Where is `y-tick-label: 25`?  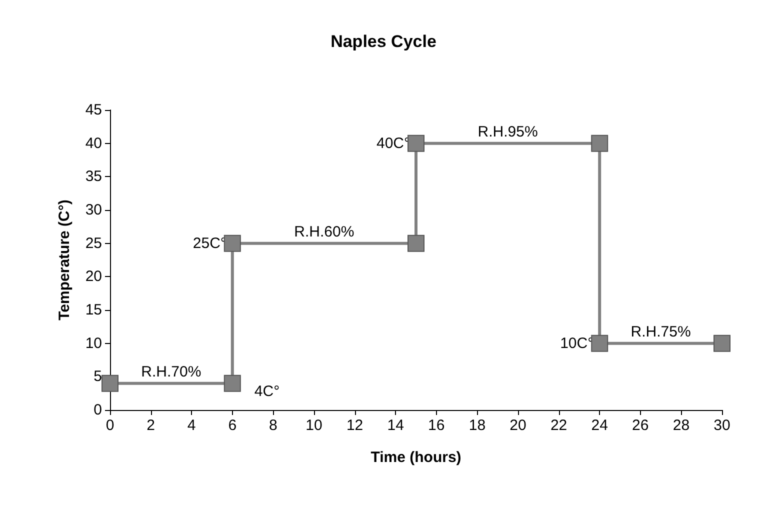
y-tick-label: 25 is located at coordinates (93, 243).